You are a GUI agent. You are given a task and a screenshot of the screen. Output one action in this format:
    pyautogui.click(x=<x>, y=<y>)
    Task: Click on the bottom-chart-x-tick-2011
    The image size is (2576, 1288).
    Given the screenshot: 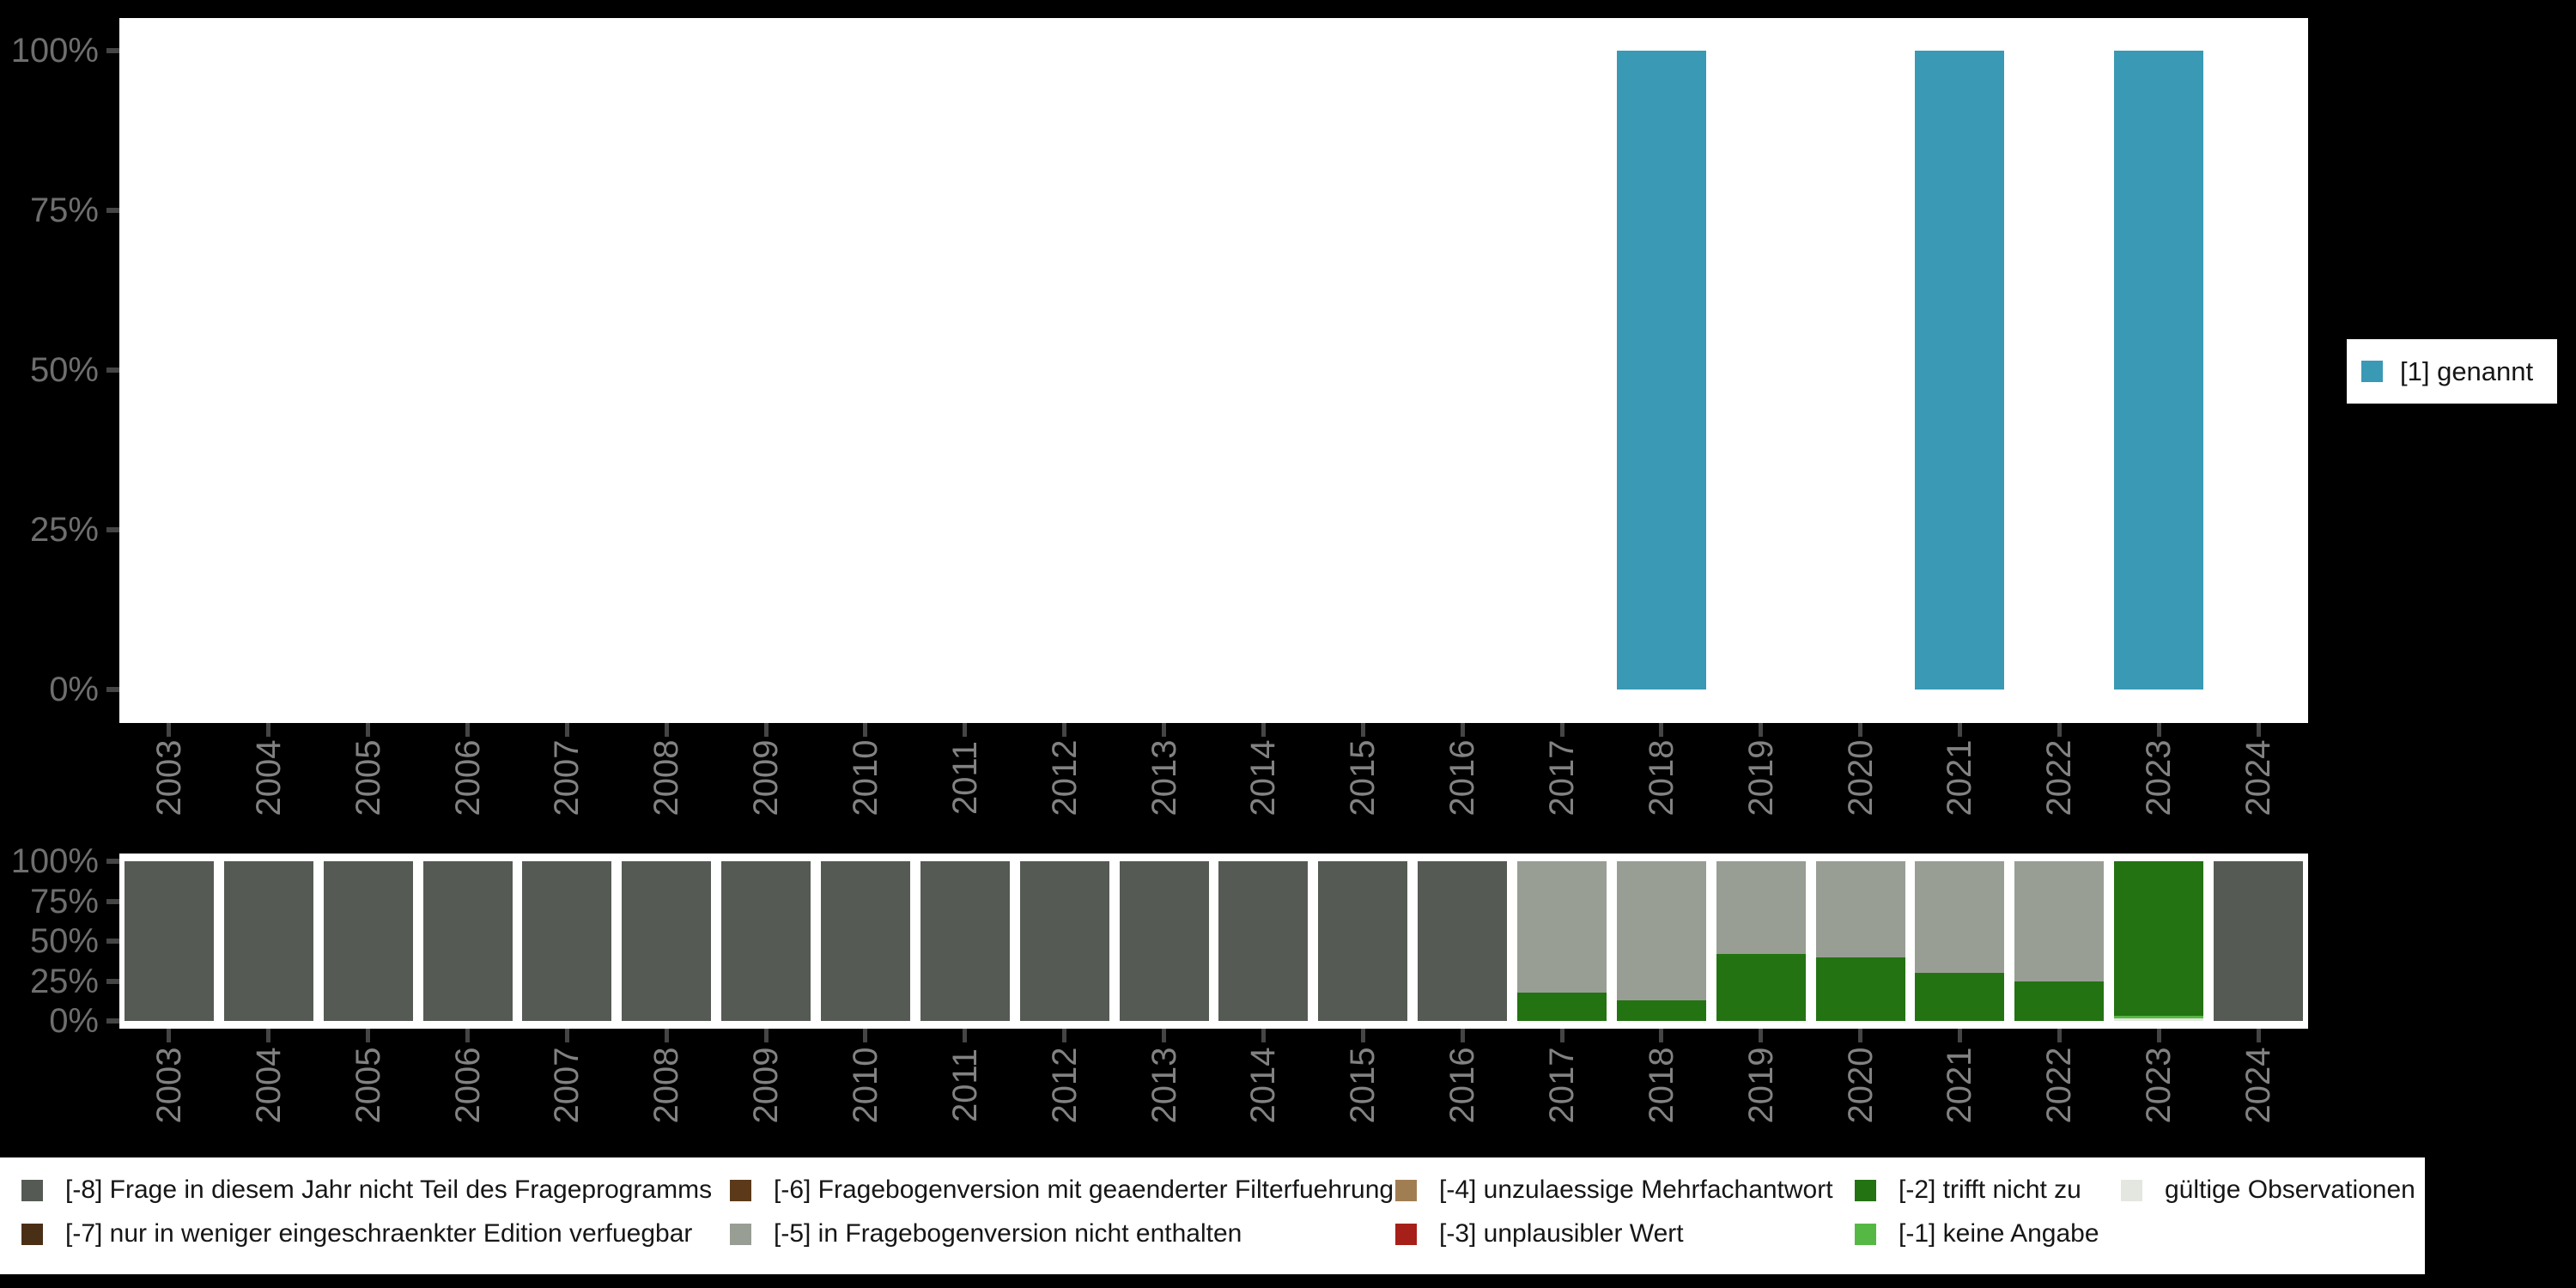 What is the action you would take?
    pyautogui.click(x=965, y=1035)
    